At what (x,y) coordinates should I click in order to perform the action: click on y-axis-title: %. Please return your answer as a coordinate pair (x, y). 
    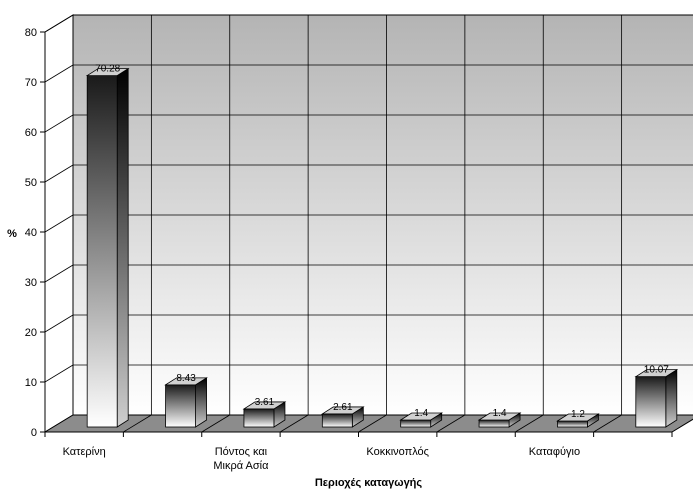
    Looking at the image, I should click on (12, 234).